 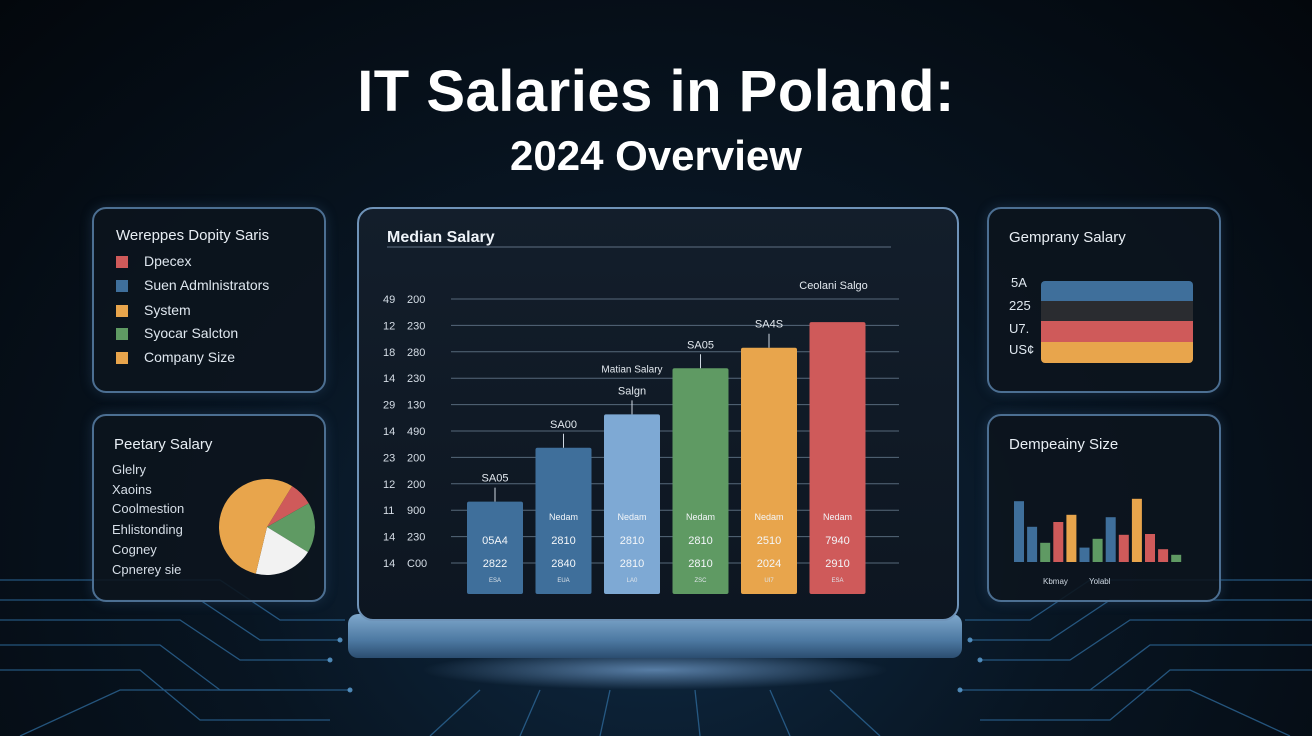 What do you see at coordinates (769, 581) in the screenshot?
I see `bar-small-label: UI7` at bounding box center [769, 581].